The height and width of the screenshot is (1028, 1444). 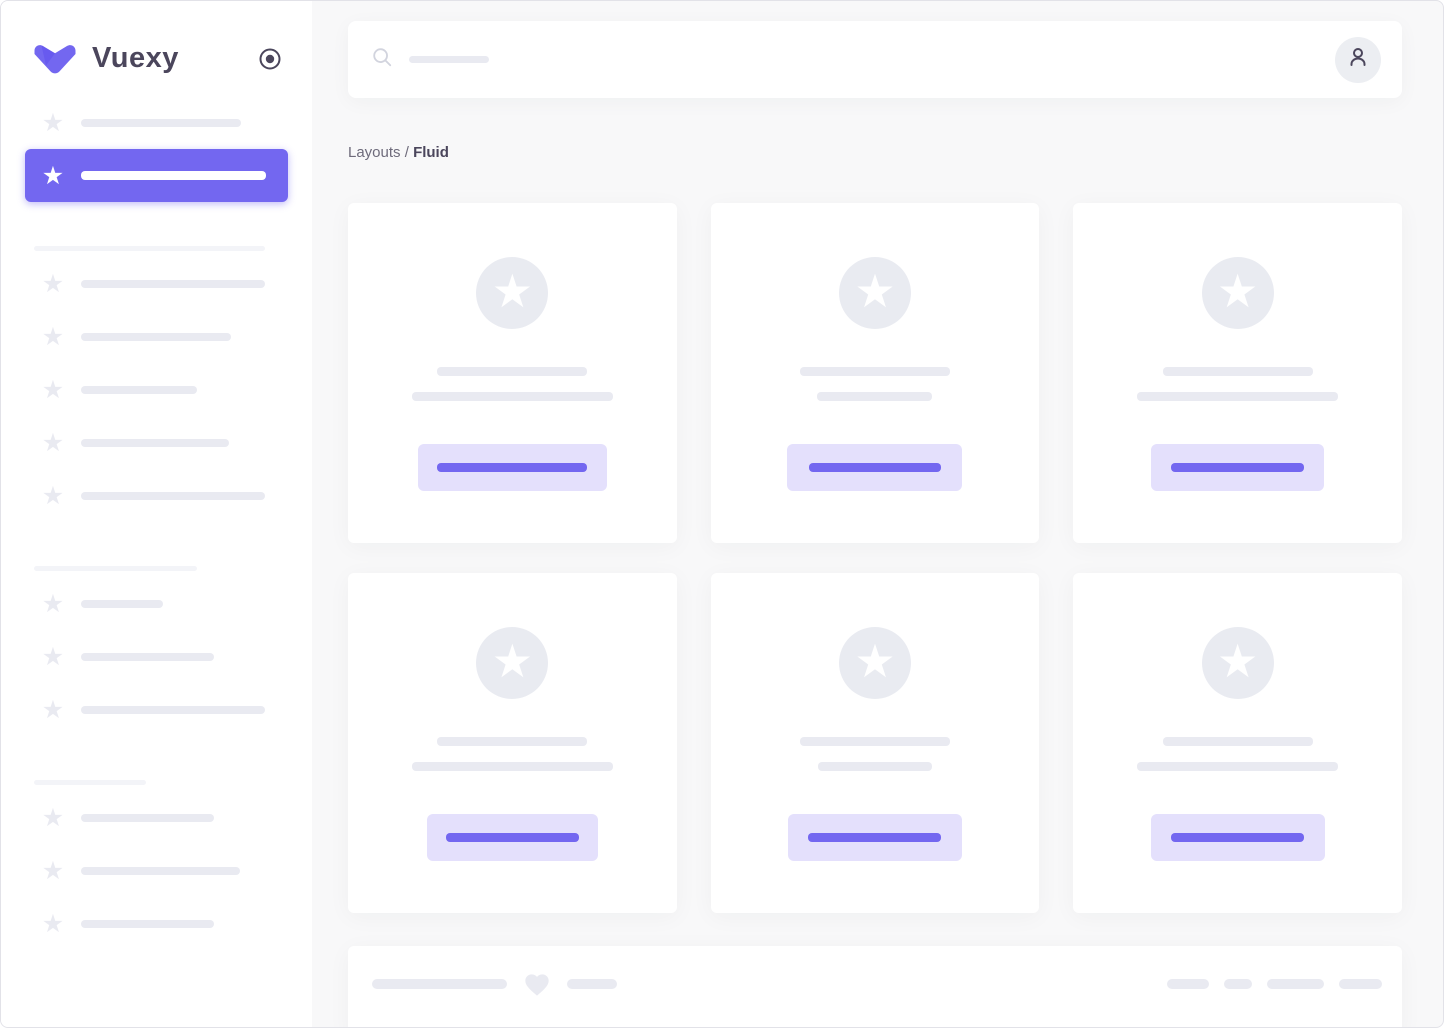 I want to click on person-icon, so click(x=1358, y=59).